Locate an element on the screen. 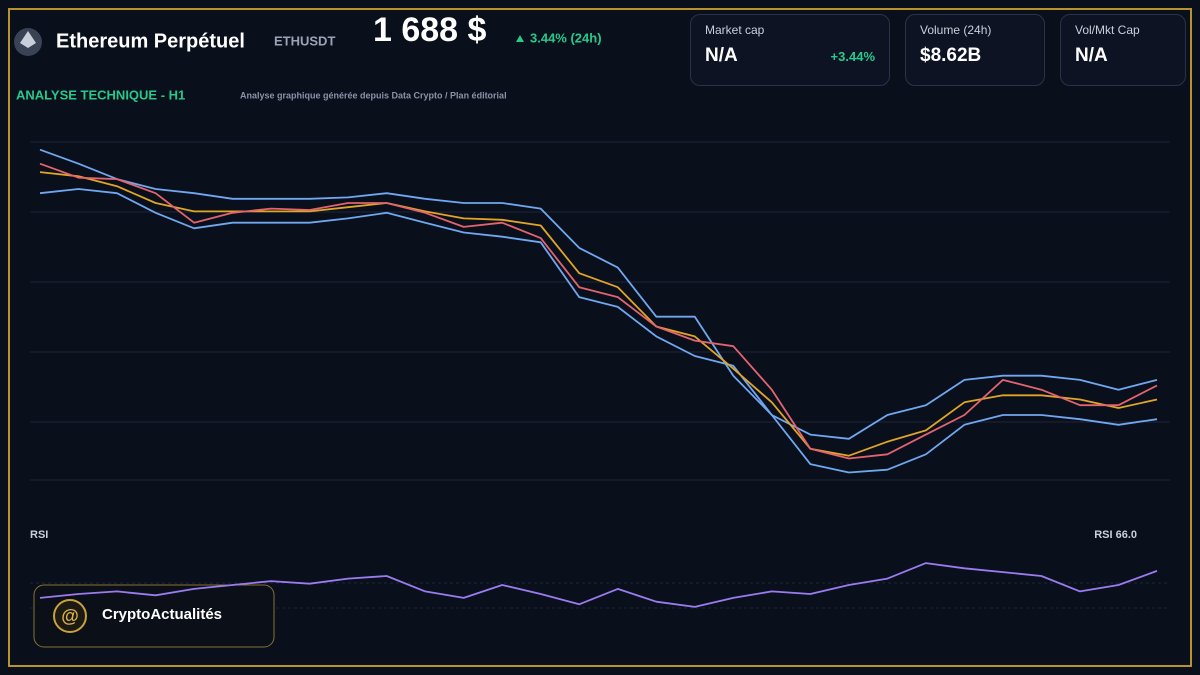 This screenshot has width=1200, height=675. series-line is located at coordinates (598, 585).